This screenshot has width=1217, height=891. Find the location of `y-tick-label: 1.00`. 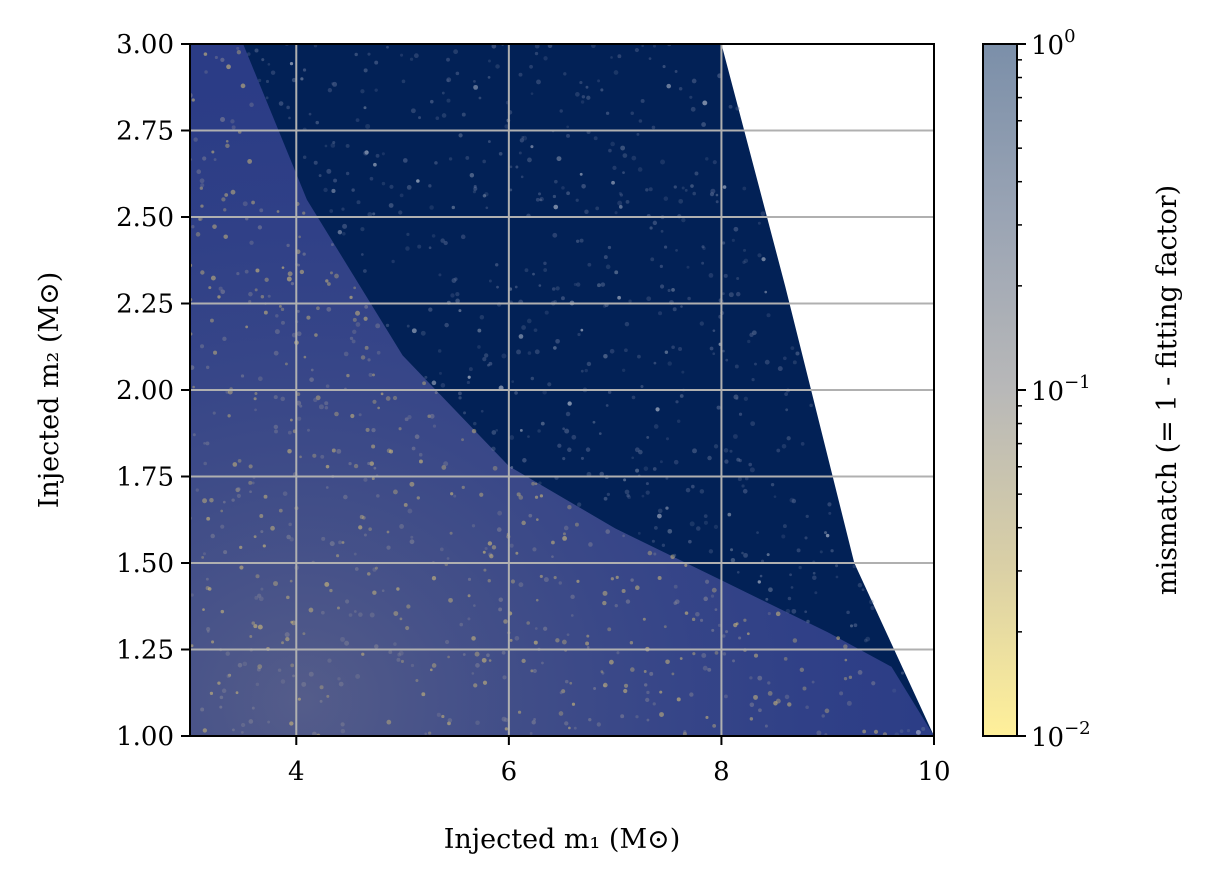

y-tick-label: 1.00 is located at coordinates (145, 737).